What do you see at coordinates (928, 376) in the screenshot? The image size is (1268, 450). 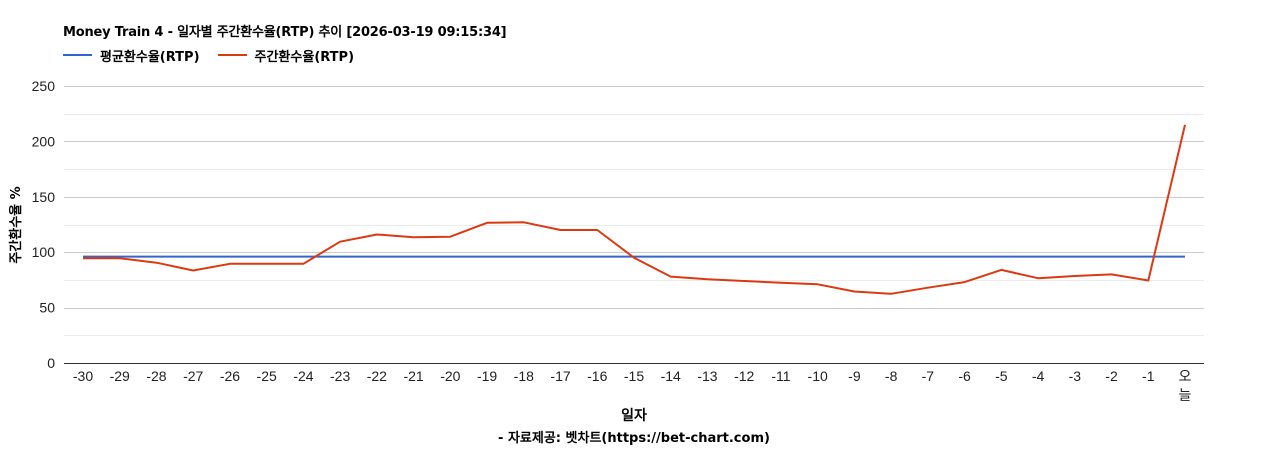 I see `x-tick-label: -7` at bounding box center [928, 376].